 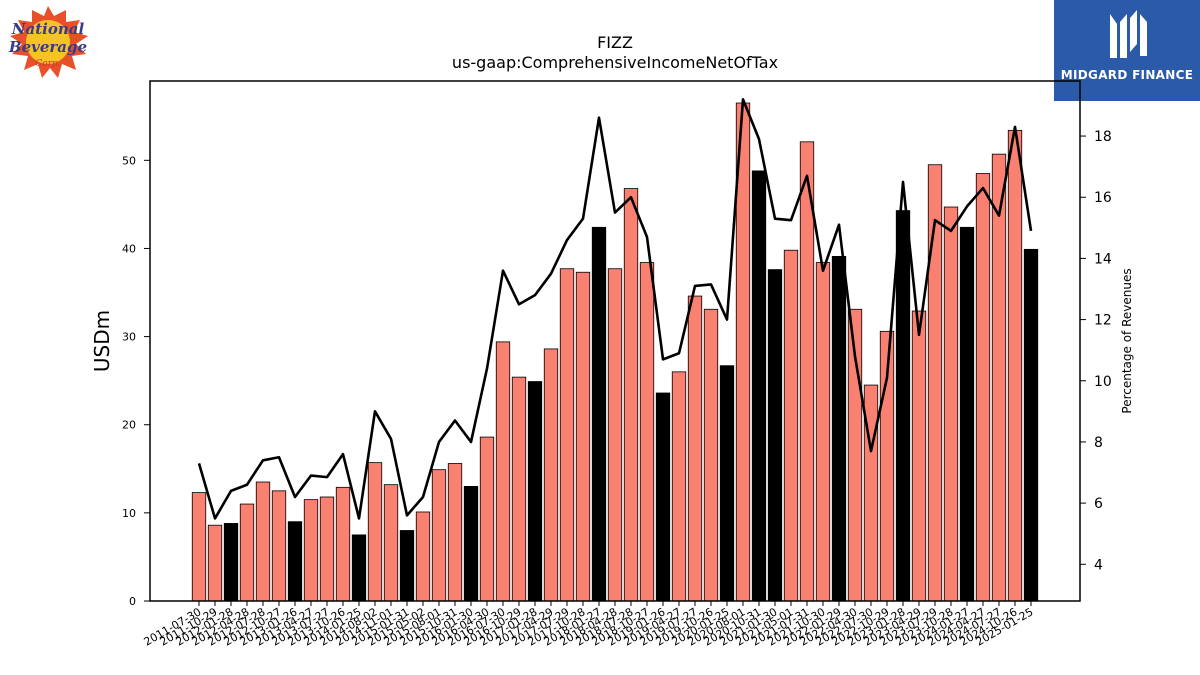 I want to click on midgard-finance-mark, so click(x=1128, y=34).